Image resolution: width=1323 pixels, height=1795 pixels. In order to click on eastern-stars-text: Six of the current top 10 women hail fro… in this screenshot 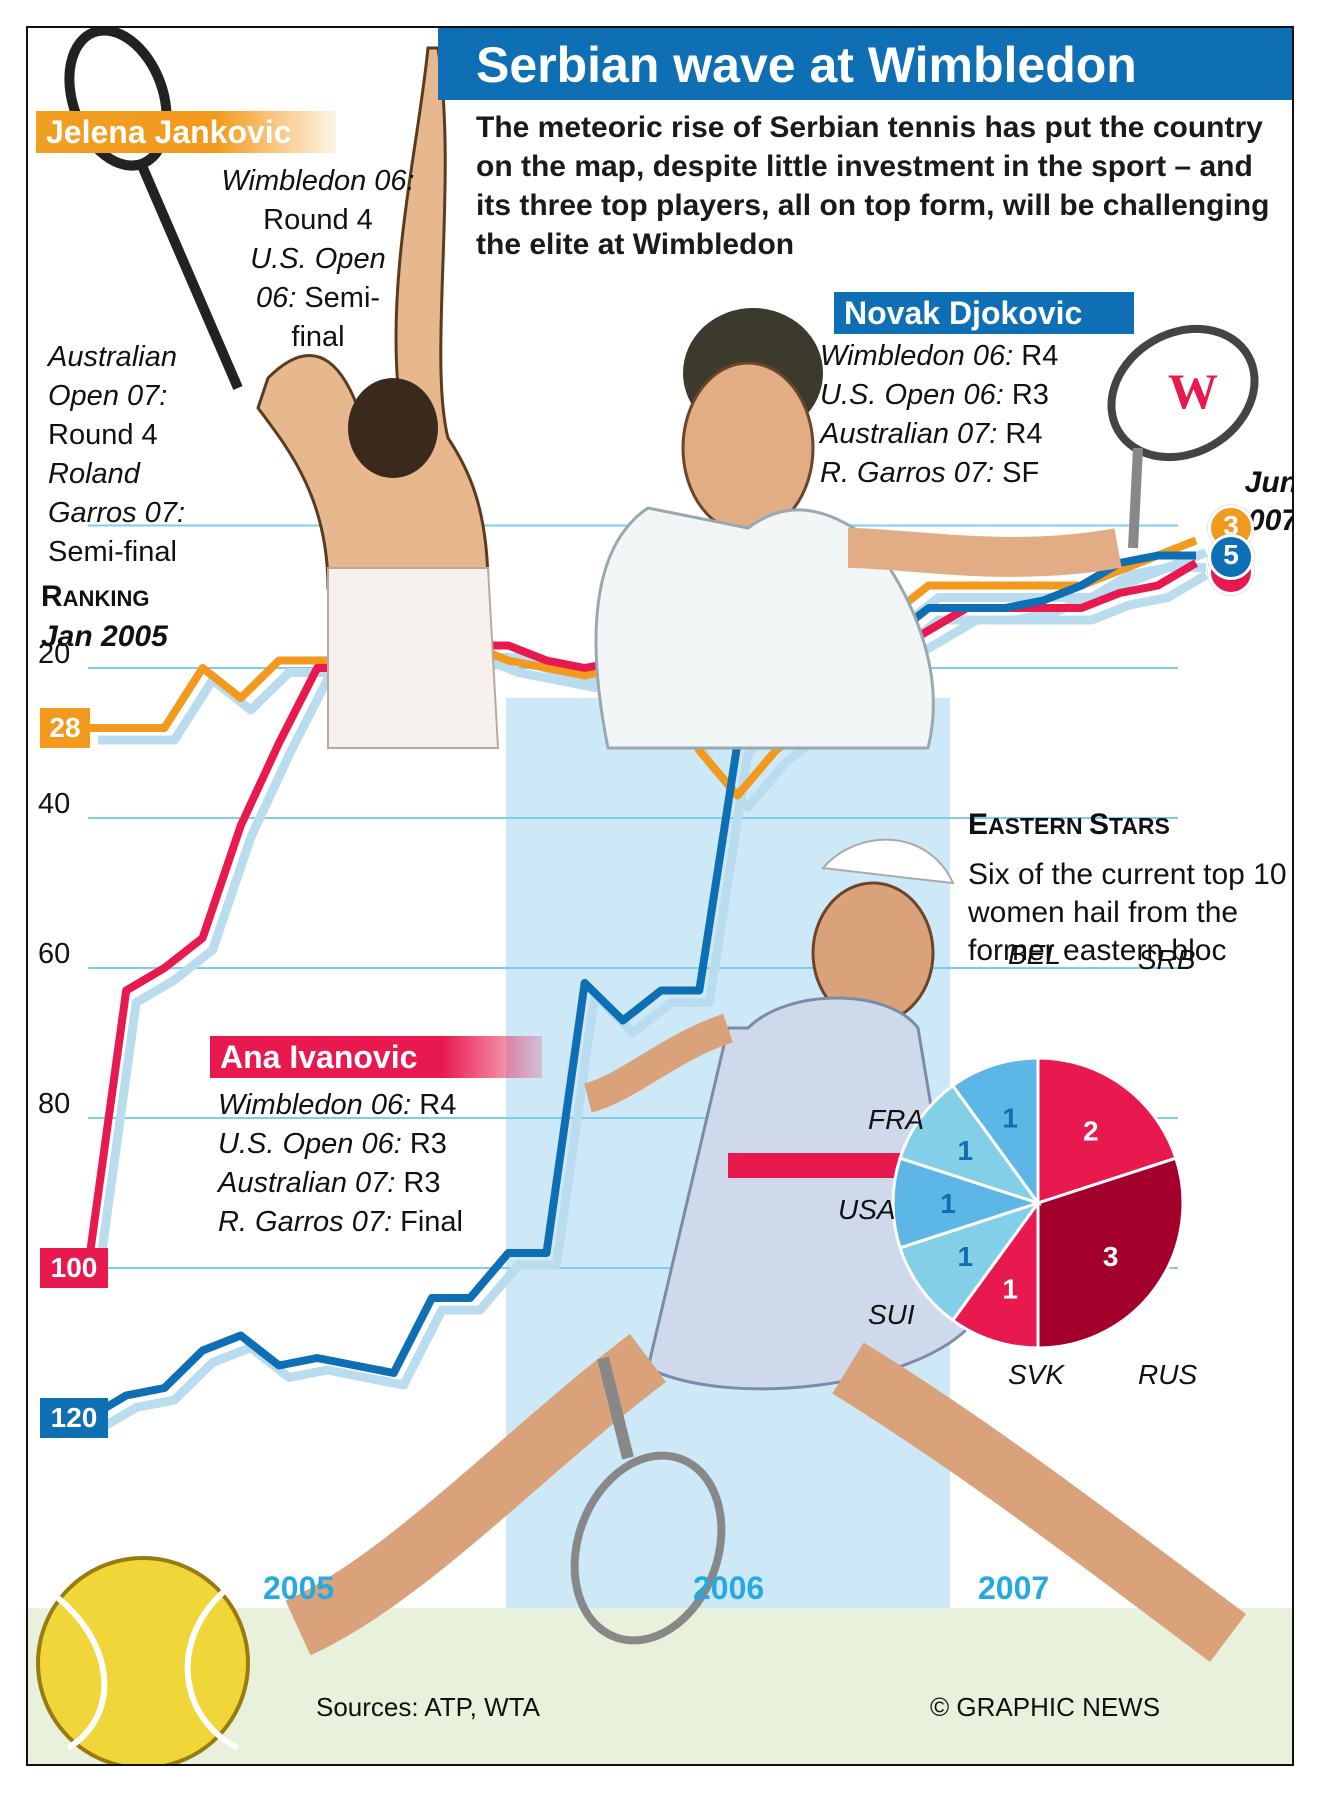, I will do `click(1127, 912)`.